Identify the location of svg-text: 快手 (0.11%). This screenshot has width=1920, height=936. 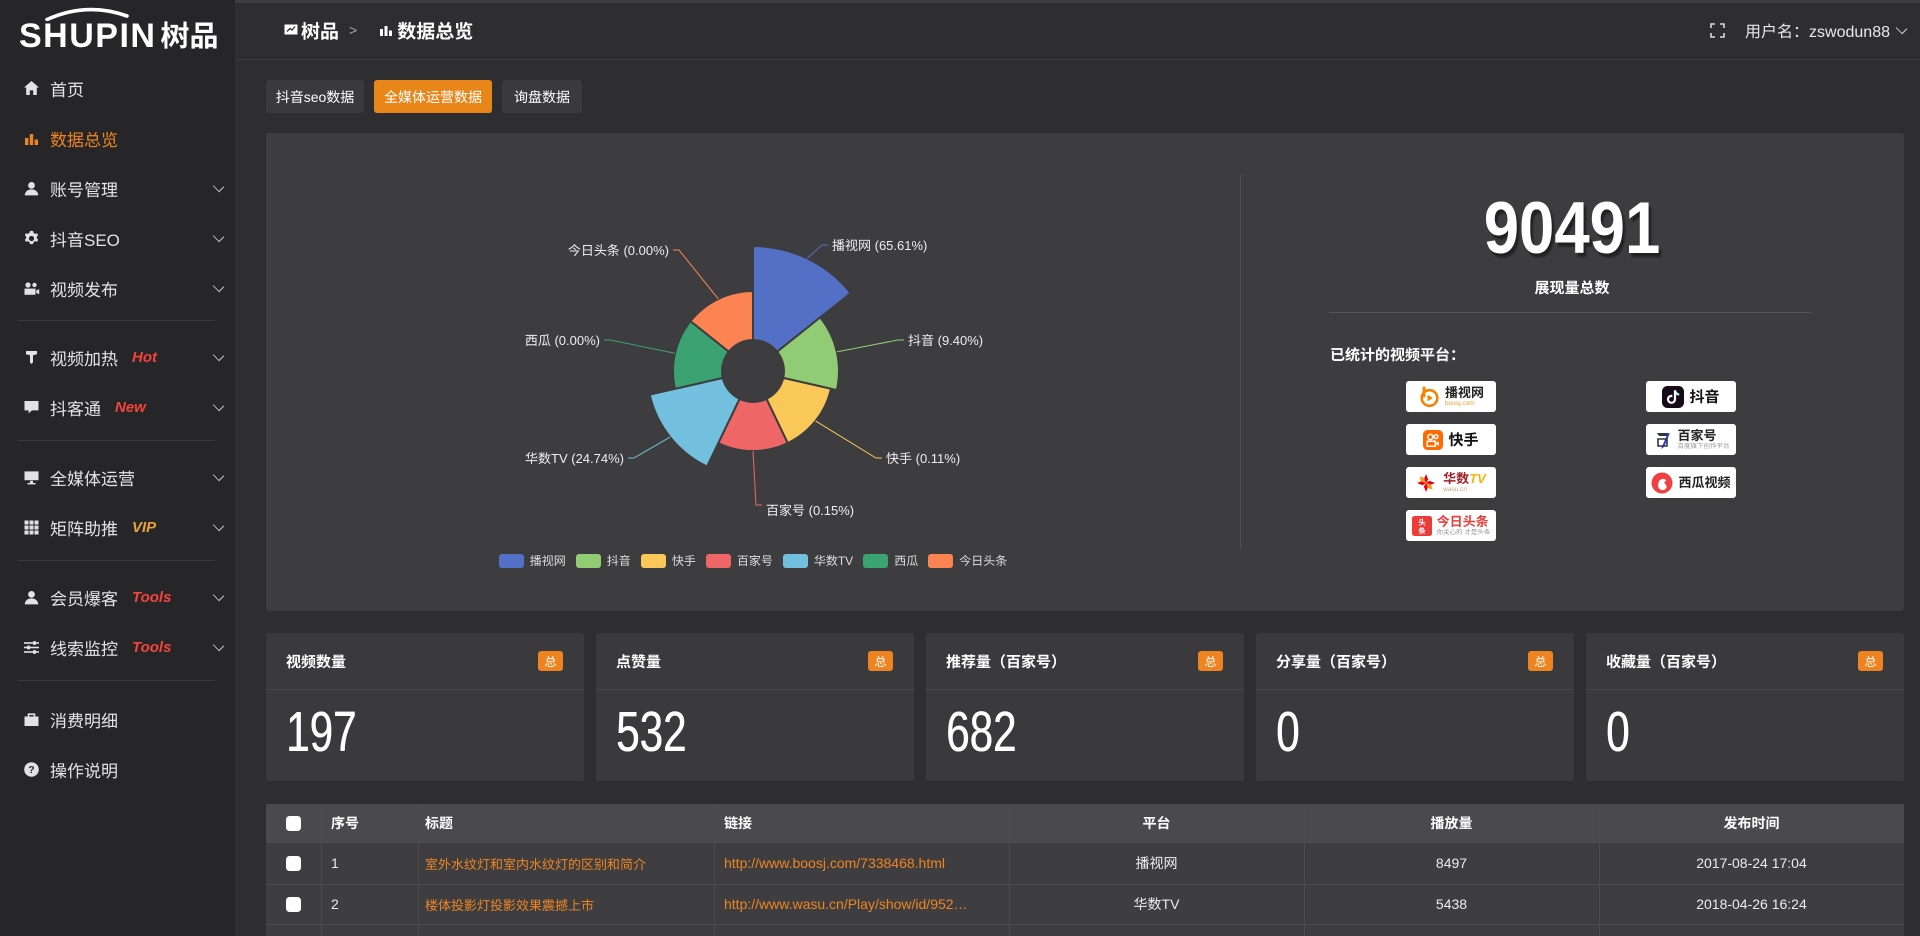
(923, 458).